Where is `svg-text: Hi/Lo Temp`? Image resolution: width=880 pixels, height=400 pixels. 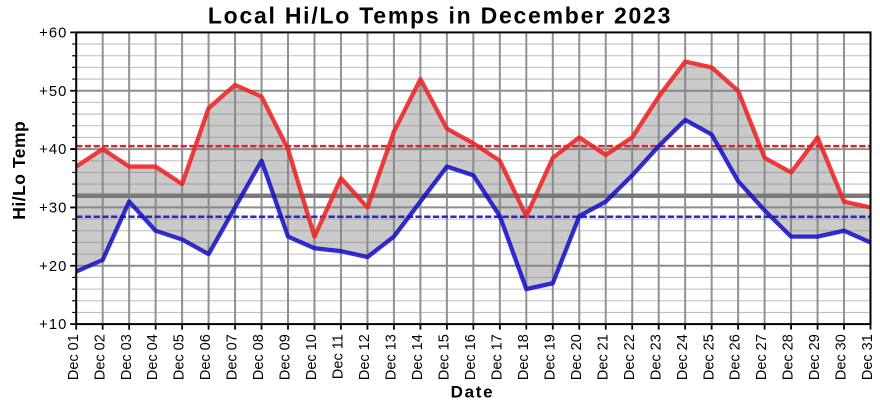 svg-text: Hi/Lo Temp is located at coordinates (19, 170).